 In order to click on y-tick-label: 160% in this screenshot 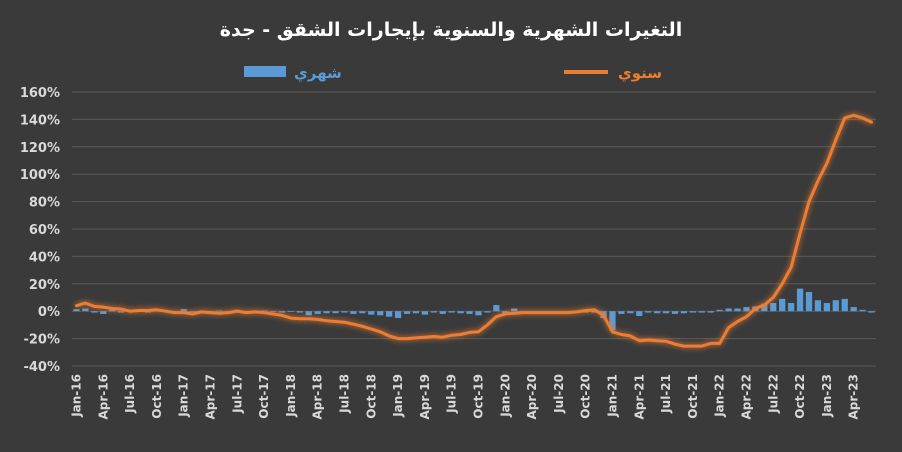, I will do `click(40, 93)`.